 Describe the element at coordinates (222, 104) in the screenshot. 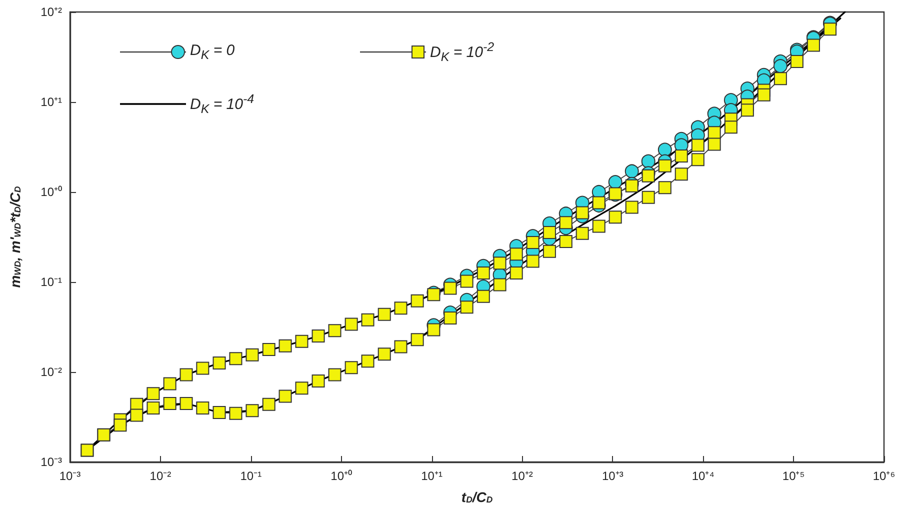

I see `legend-label: D$_{K}$ = 10$^{-4}$` at that location.